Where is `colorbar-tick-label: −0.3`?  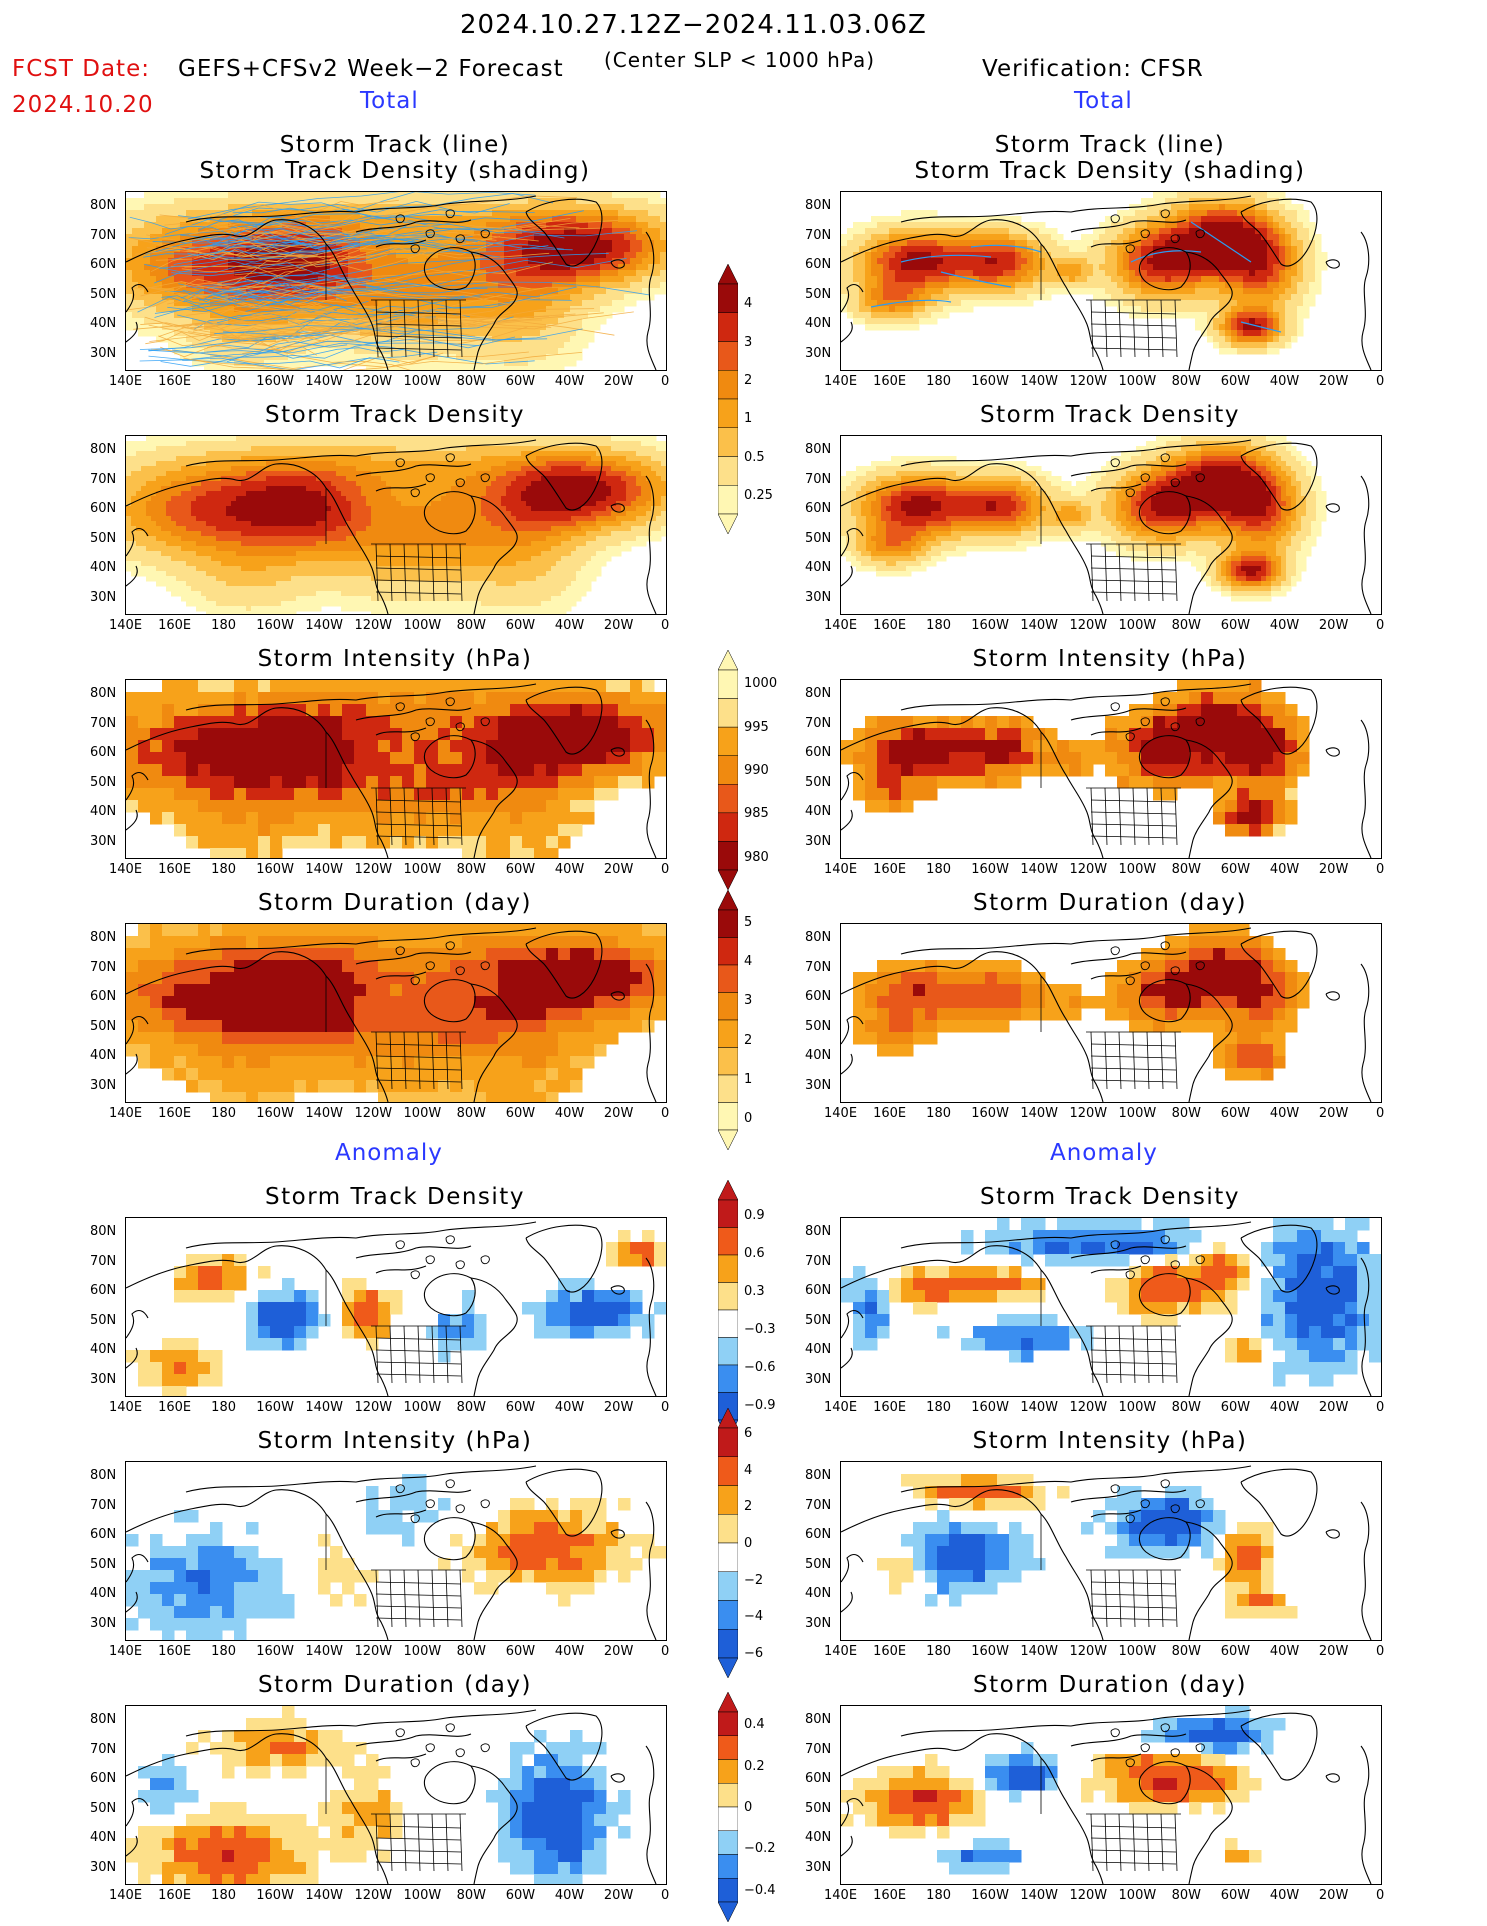 colorbar-tick-label: −0.3 is located at coordinates (760, 1329).